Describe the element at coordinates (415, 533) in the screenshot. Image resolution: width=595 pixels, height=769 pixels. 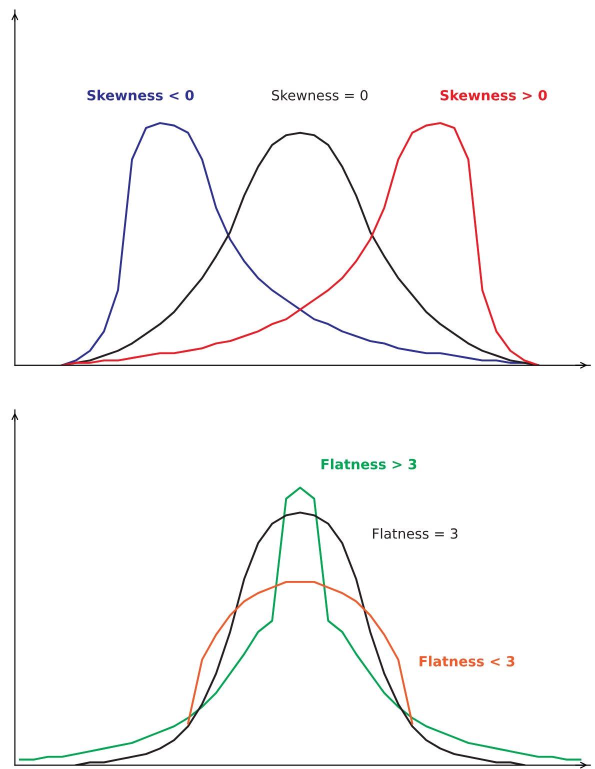
I see `text: Flatness = 3` at that location.